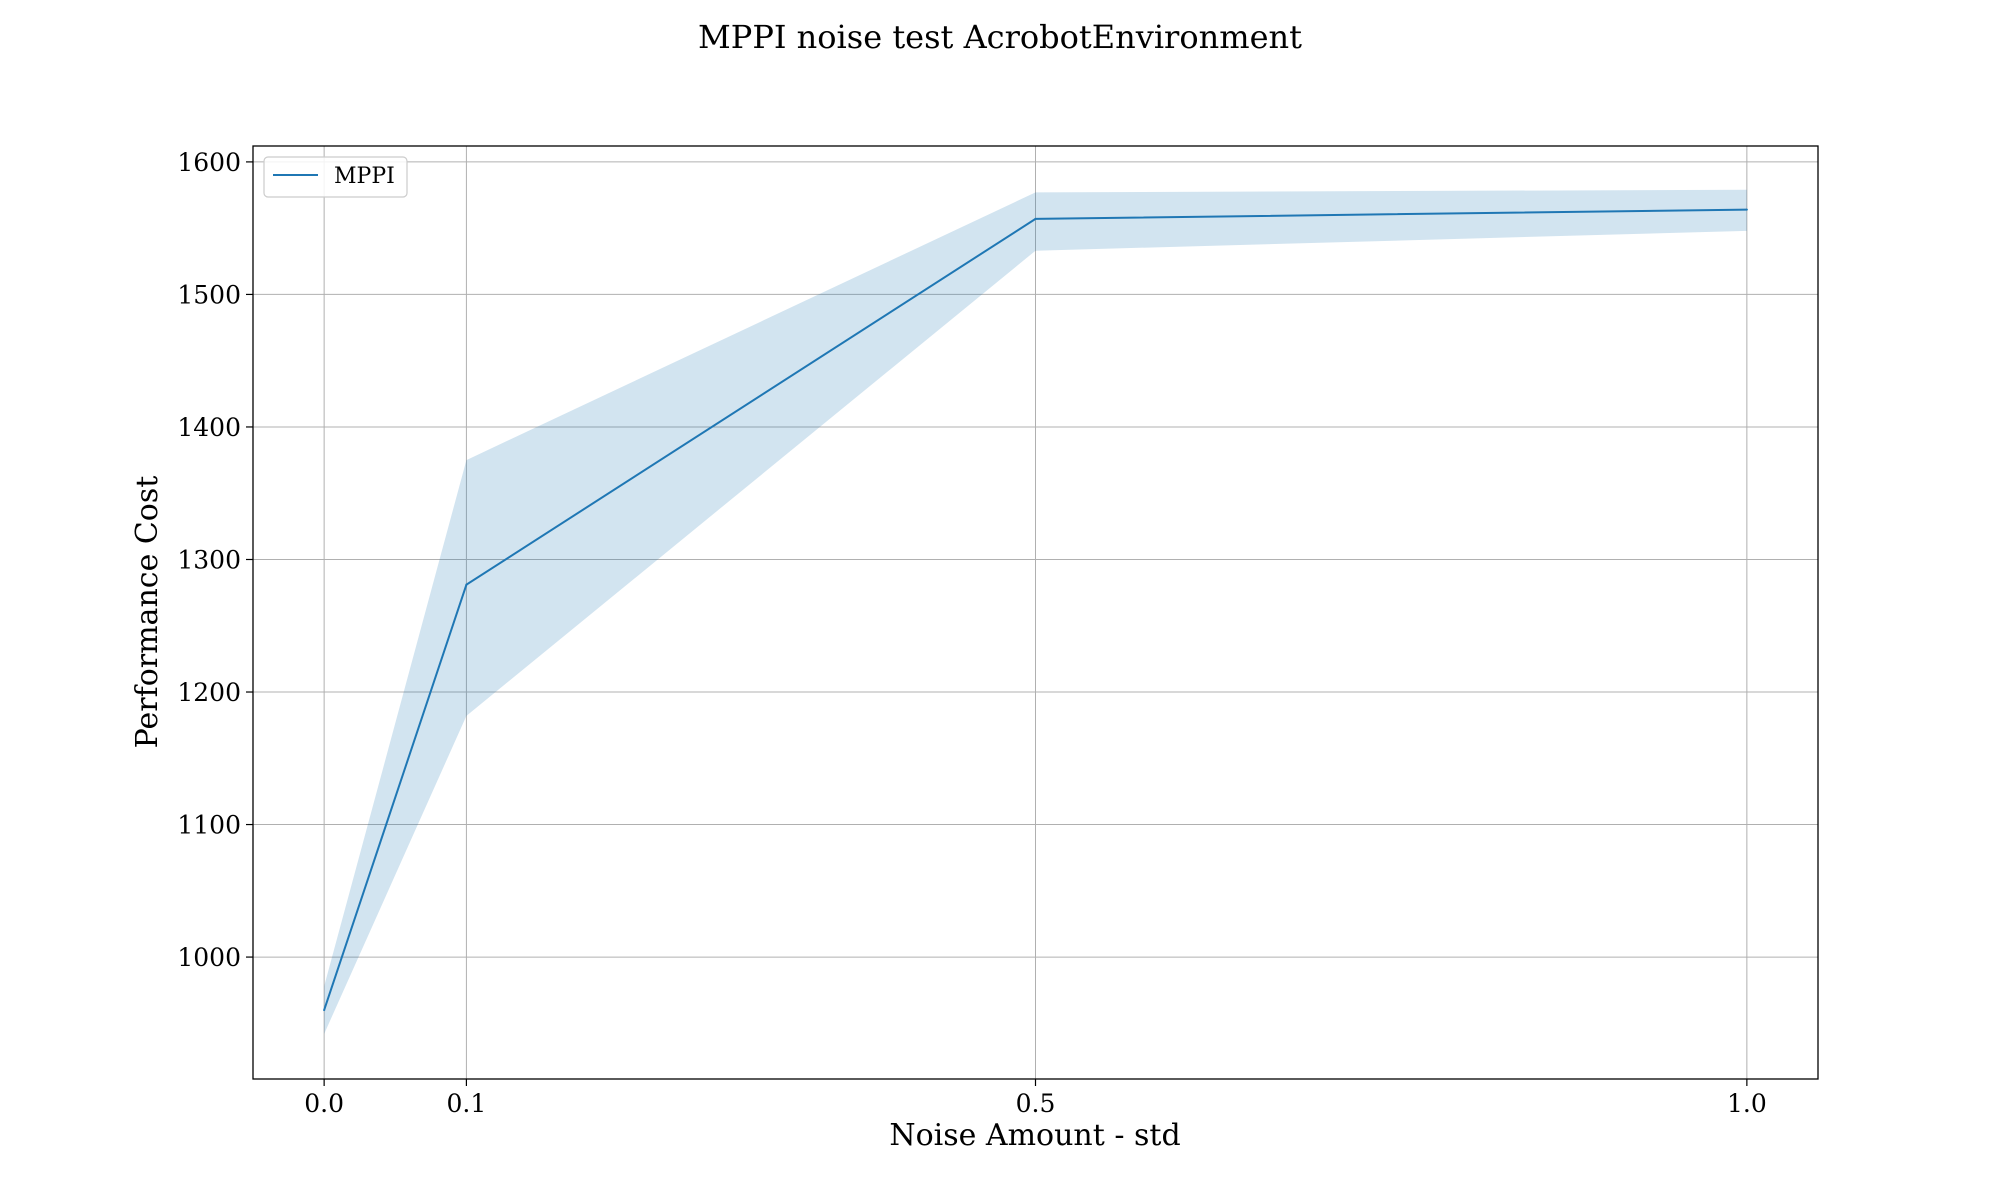  Describe the element at coordinates (1747, 1103) in the screenshot. I see `x-tick-label: 1.0` at that location.